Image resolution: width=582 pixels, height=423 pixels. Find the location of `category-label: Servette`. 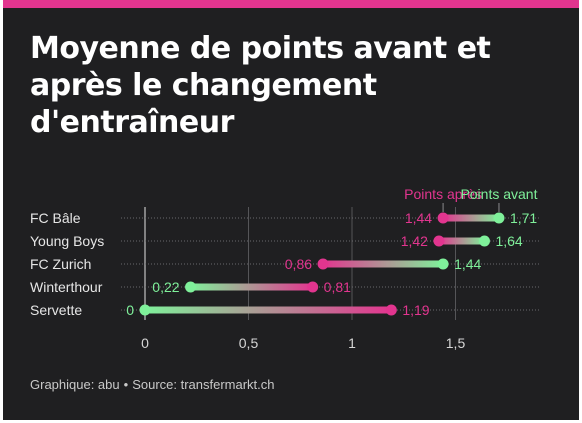

category-label: Servette is located at coordinates (56, 310).